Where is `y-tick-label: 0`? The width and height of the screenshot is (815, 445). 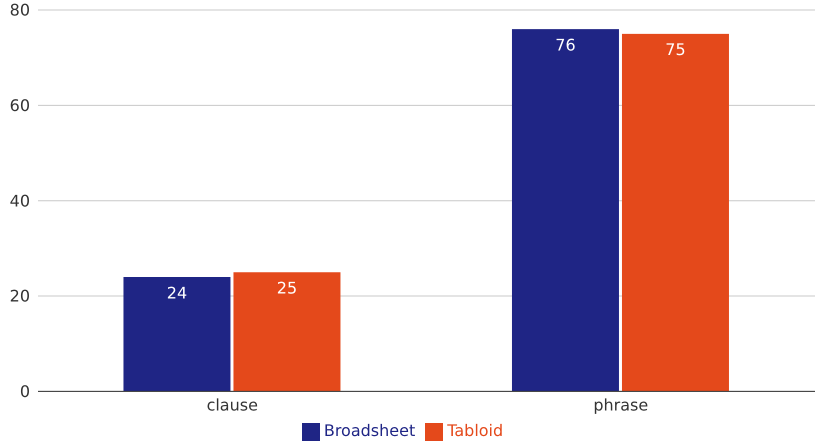 y-tick-label: 0 is located at coordinates (25, 392).